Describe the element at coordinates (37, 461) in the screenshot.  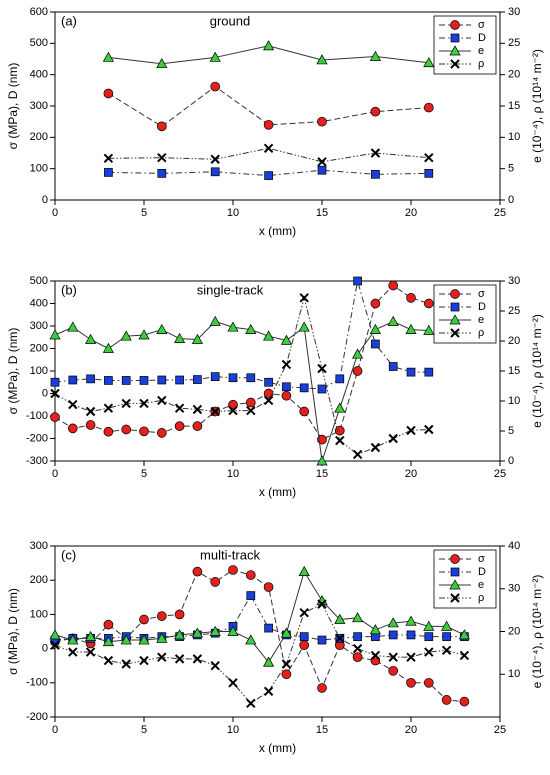
I see `y-tick-label: -300` at that location.